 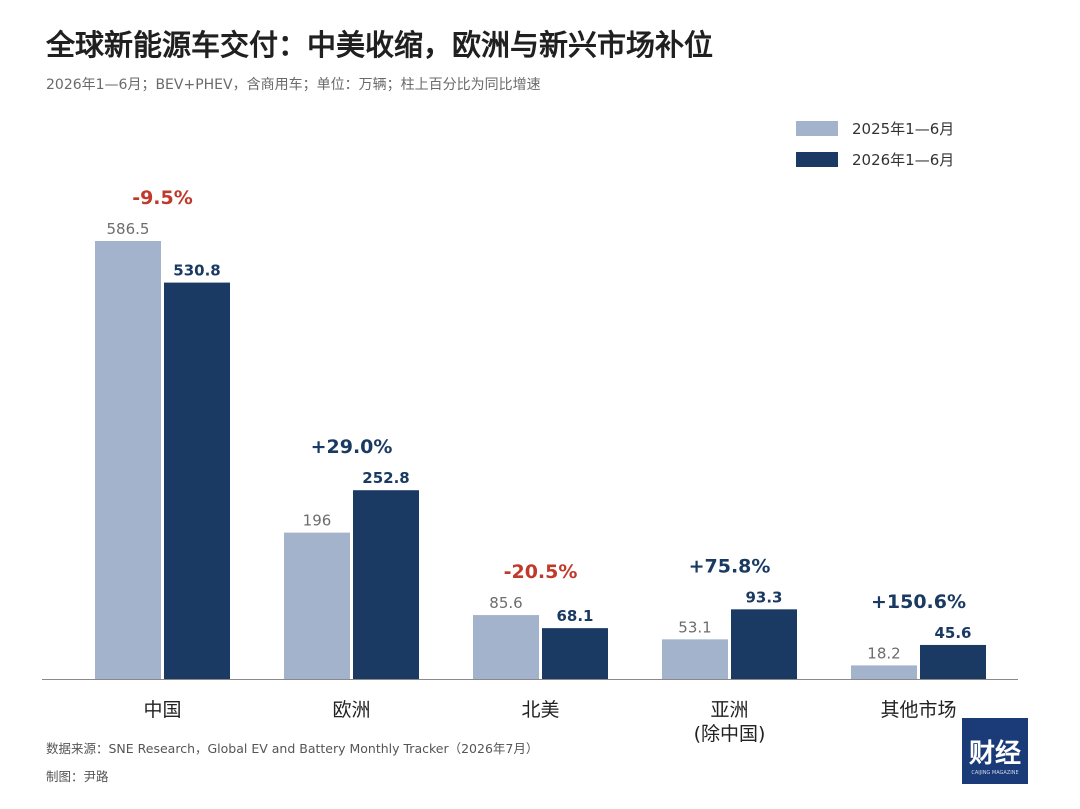 I want to click on growth-label-3: +75.8%, so click(x=730, y=566).